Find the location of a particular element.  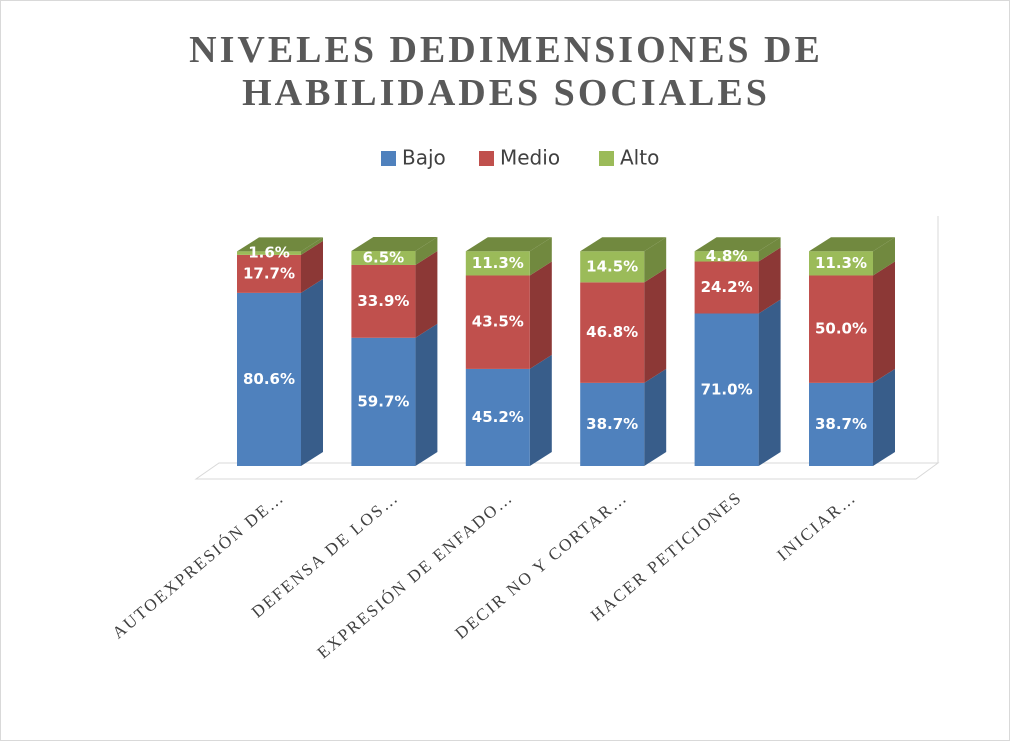

value-label: 80.6% is located at coordinates (269, 379).